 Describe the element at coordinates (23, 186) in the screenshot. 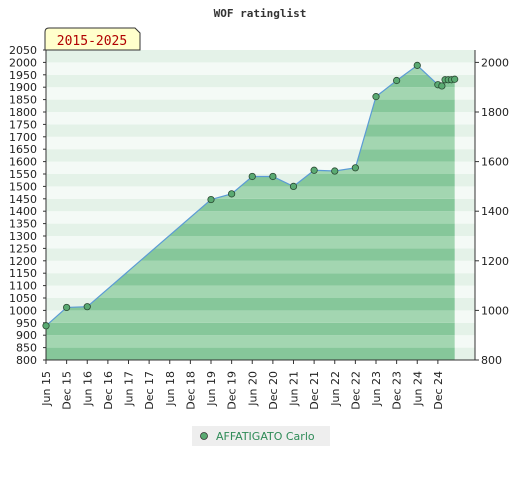

I see `y-tick-label: 1500` at that location.